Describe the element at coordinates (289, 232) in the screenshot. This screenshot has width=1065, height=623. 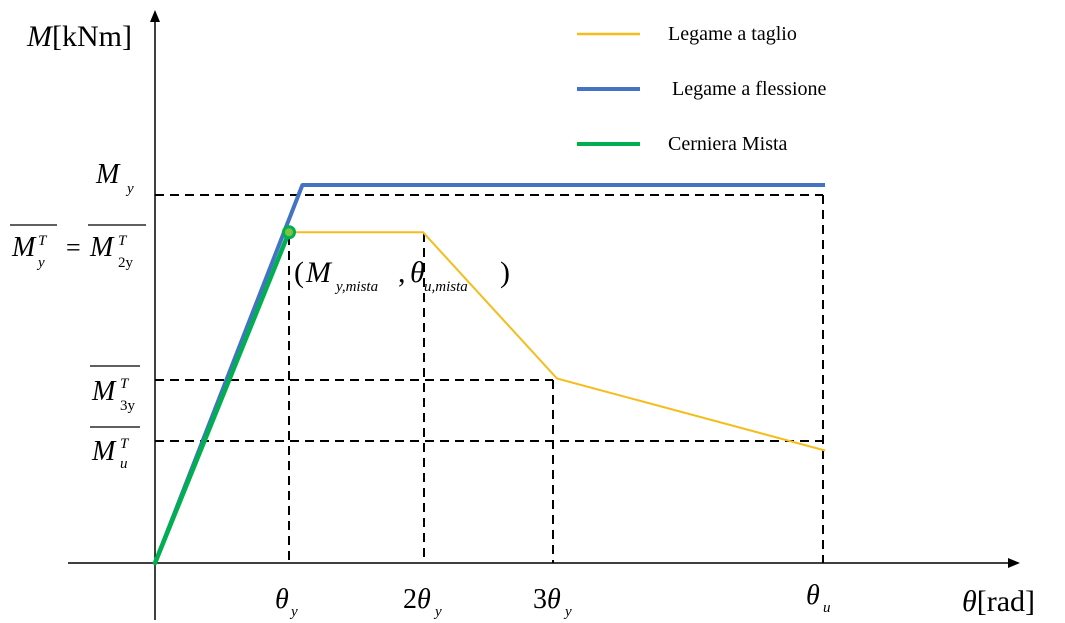
I see `mixed-hinge-point` at that location.